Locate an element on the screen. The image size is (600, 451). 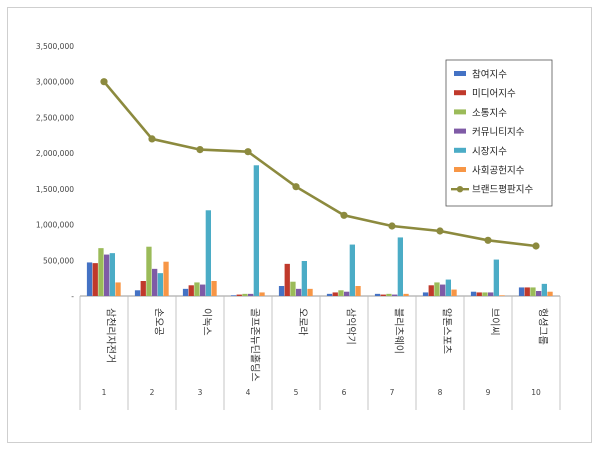
category-label: 이녹스 is located at coordinates (207, 322).